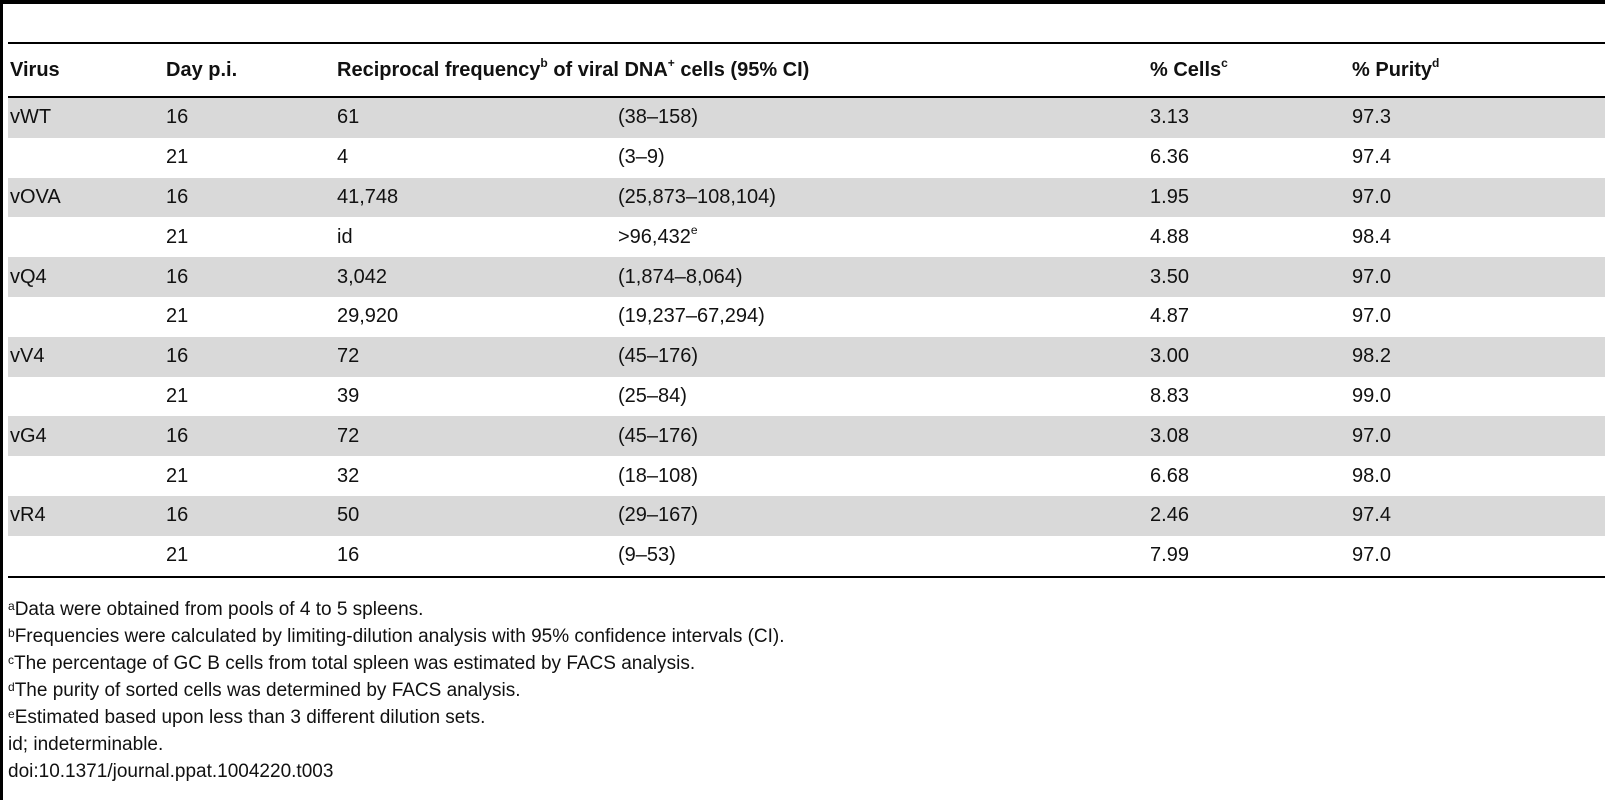 The image size is (1605, 800). I want to click on cell-ci: (19,237–67,294), so click(691, 316).